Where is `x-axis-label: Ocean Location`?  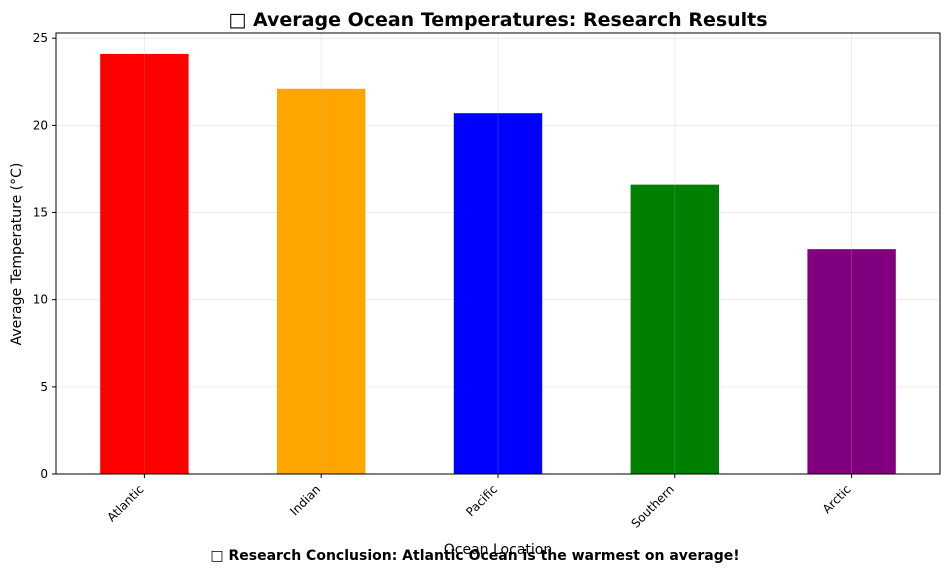 x-axis-label: Ocean Location is located at coordinates (498, 550).